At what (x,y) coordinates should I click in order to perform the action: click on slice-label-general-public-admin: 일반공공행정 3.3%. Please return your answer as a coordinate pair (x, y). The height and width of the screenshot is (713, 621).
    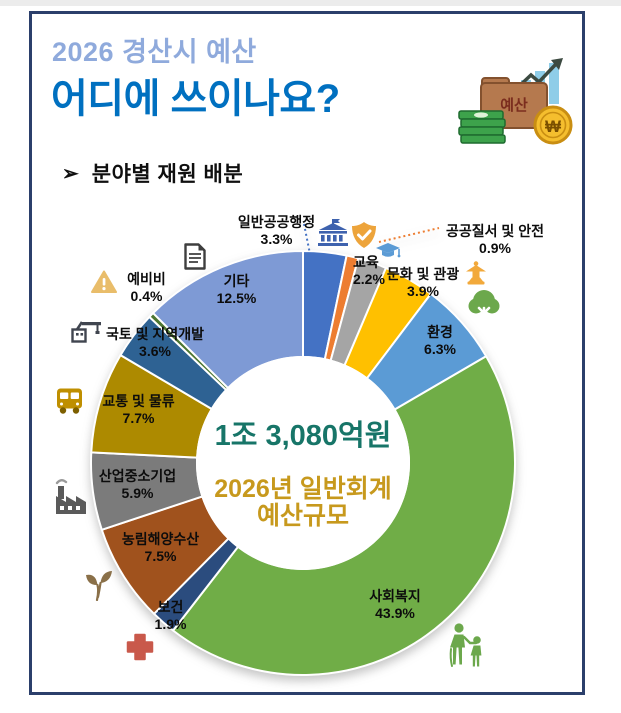
    Looking at the image, I should click on (276, 231).